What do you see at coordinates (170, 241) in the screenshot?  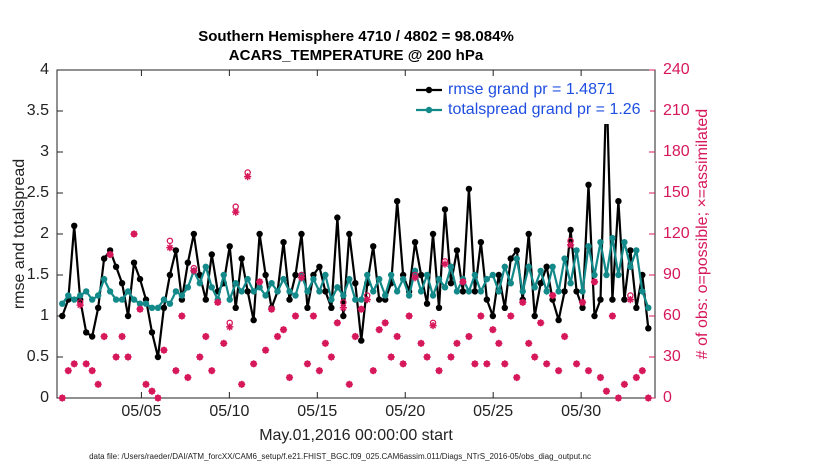 I see `obs-possible` at bounding box center [170, 241].